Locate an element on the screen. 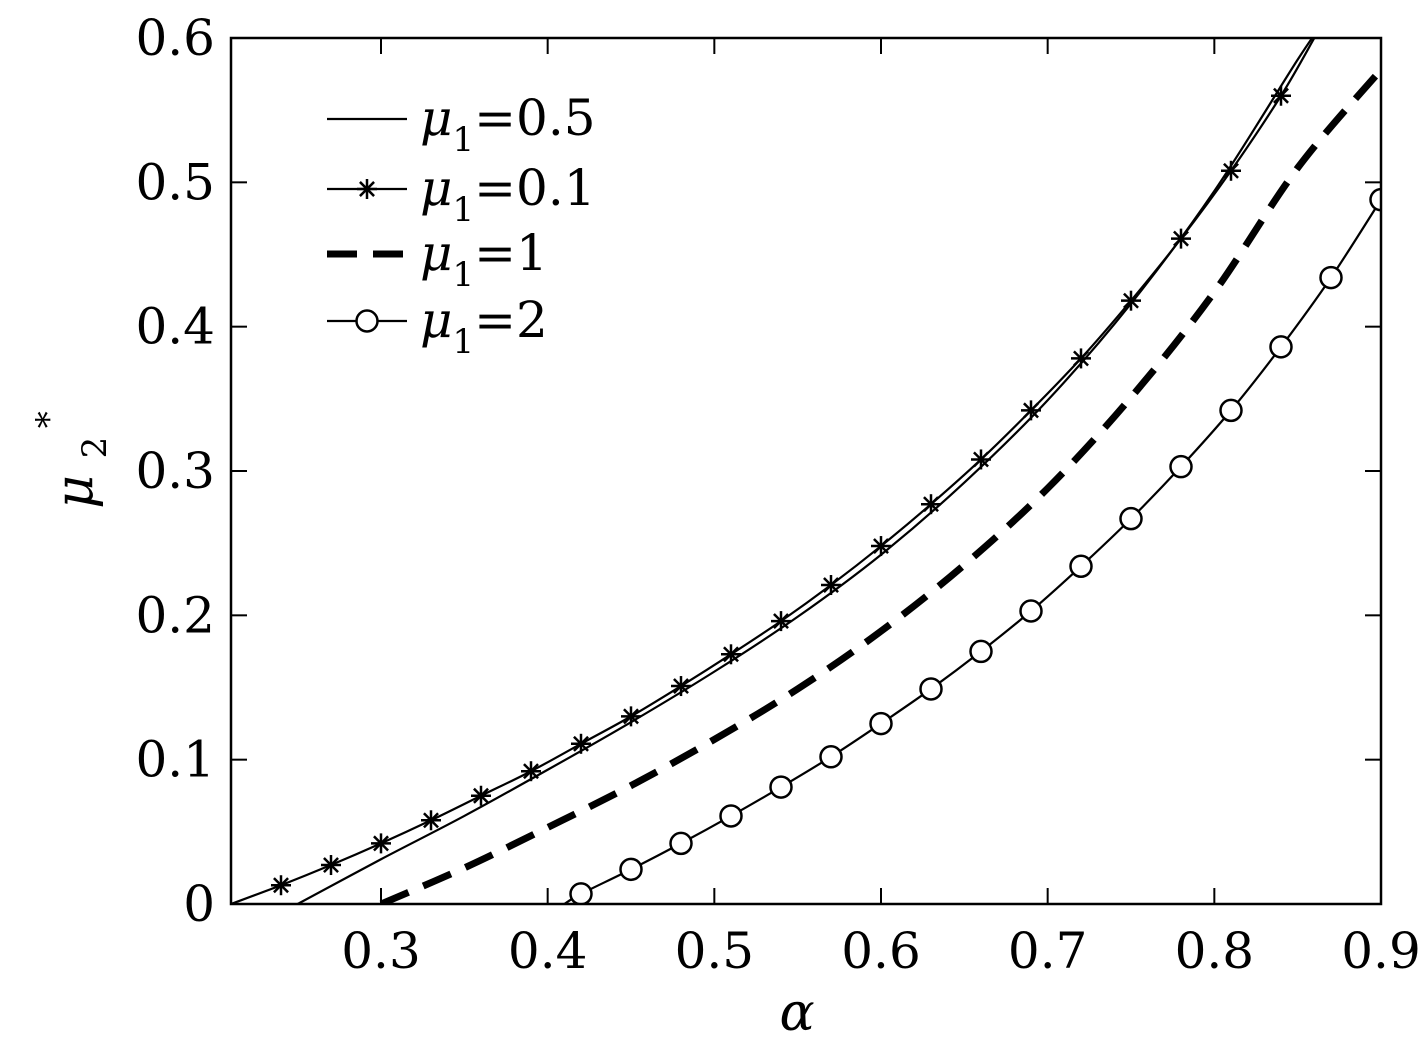  y-tick-label: 0.1 is located at coordinates (175, 760).